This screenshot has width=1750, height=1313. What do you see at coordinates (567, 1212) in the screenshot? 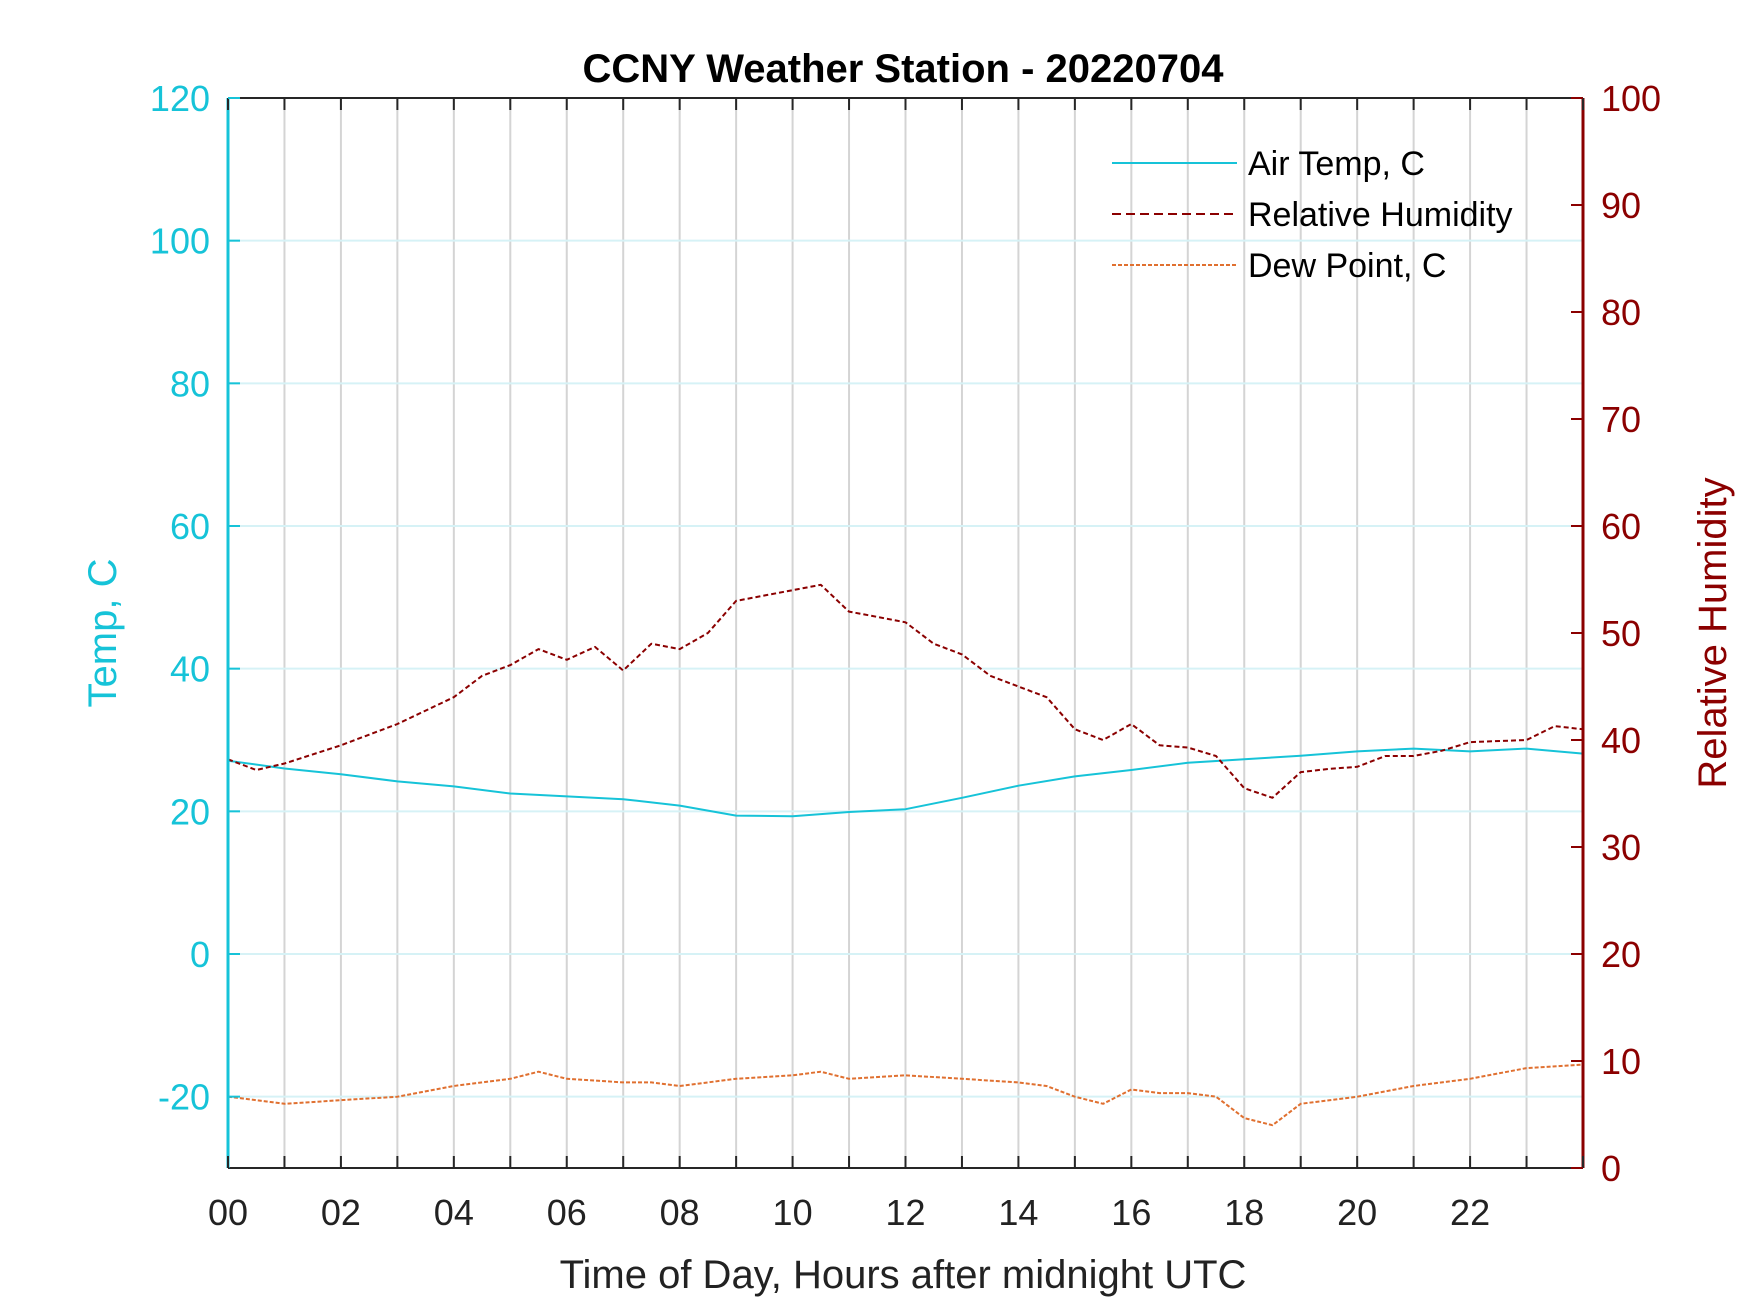
I see `x-tick-label: 06` at bounding box center [567, 1212].